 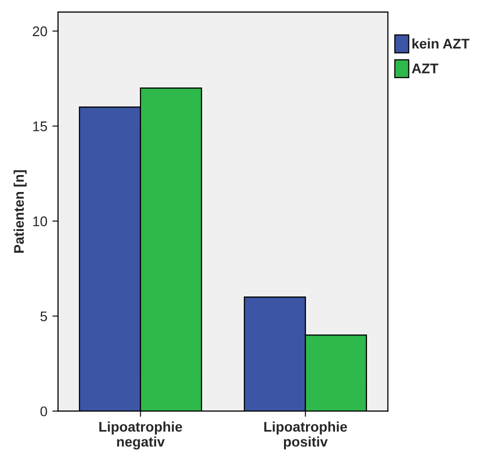 I want to click on y-axis-title: Patienten [n], so click(x=20, y=211).